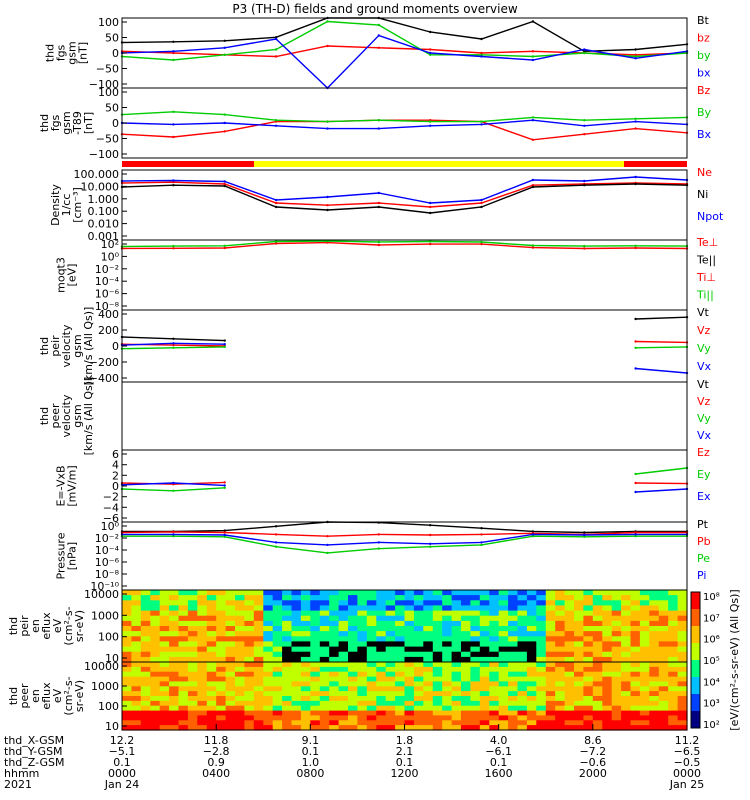 Image resolution: width=750 pixels, height=800 pixels. What do you see at coordinates (104, 586) in the screenshot?
I see `y-tick-label: 10⁻¹⁰` at bounding box center [104, 586].